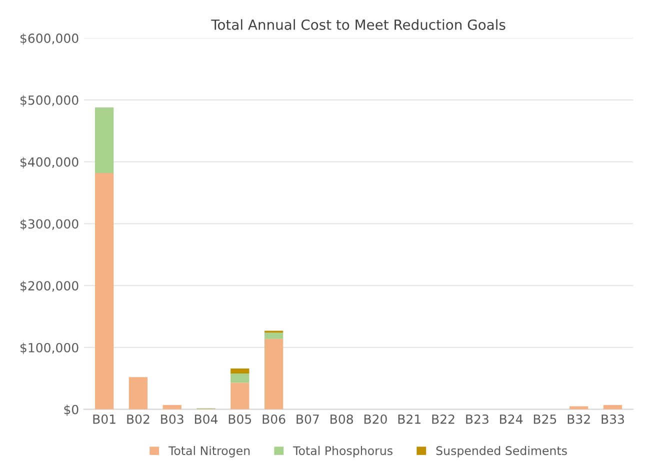 Image resolution: width=646 pixels, height=476 pixels. What do you see at coordinates (274, 419) in the screenshot?
I see `x-tick-label: B06` at bounding box center [274, 419].